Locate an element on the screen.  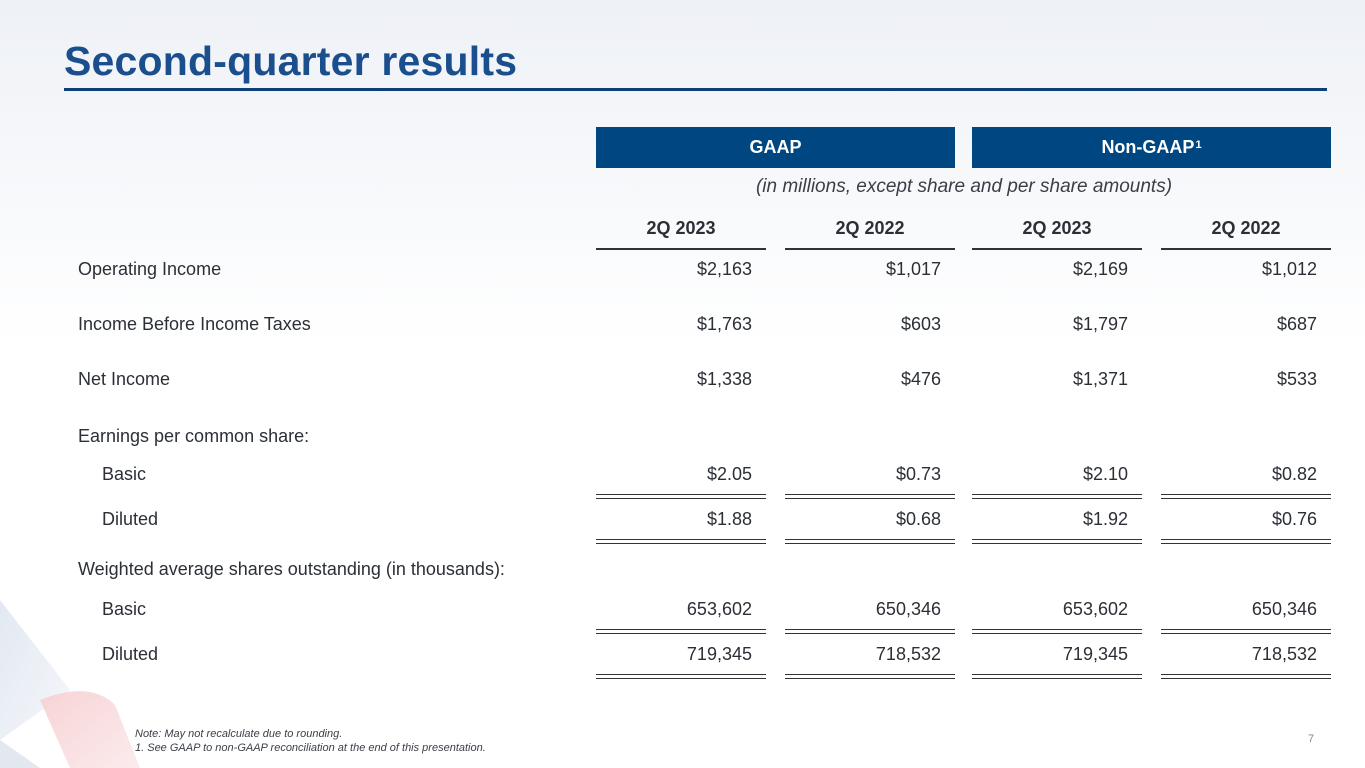
cell-value: $0.76 is located at coordinates (1294, 519).